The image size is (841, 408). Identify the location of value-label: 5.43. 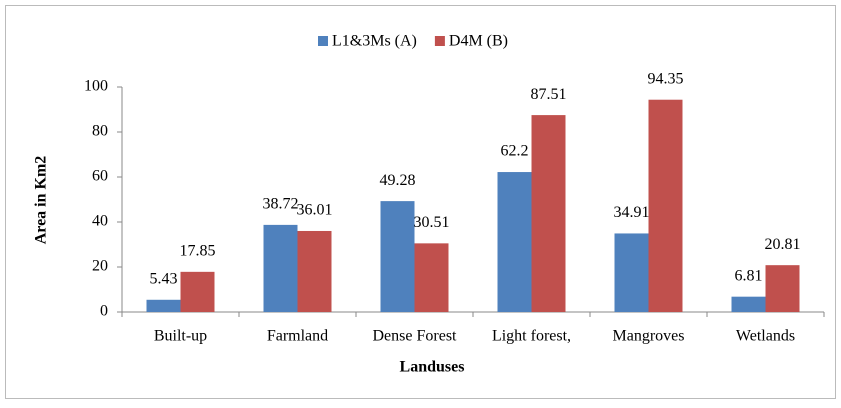
(164, 278).